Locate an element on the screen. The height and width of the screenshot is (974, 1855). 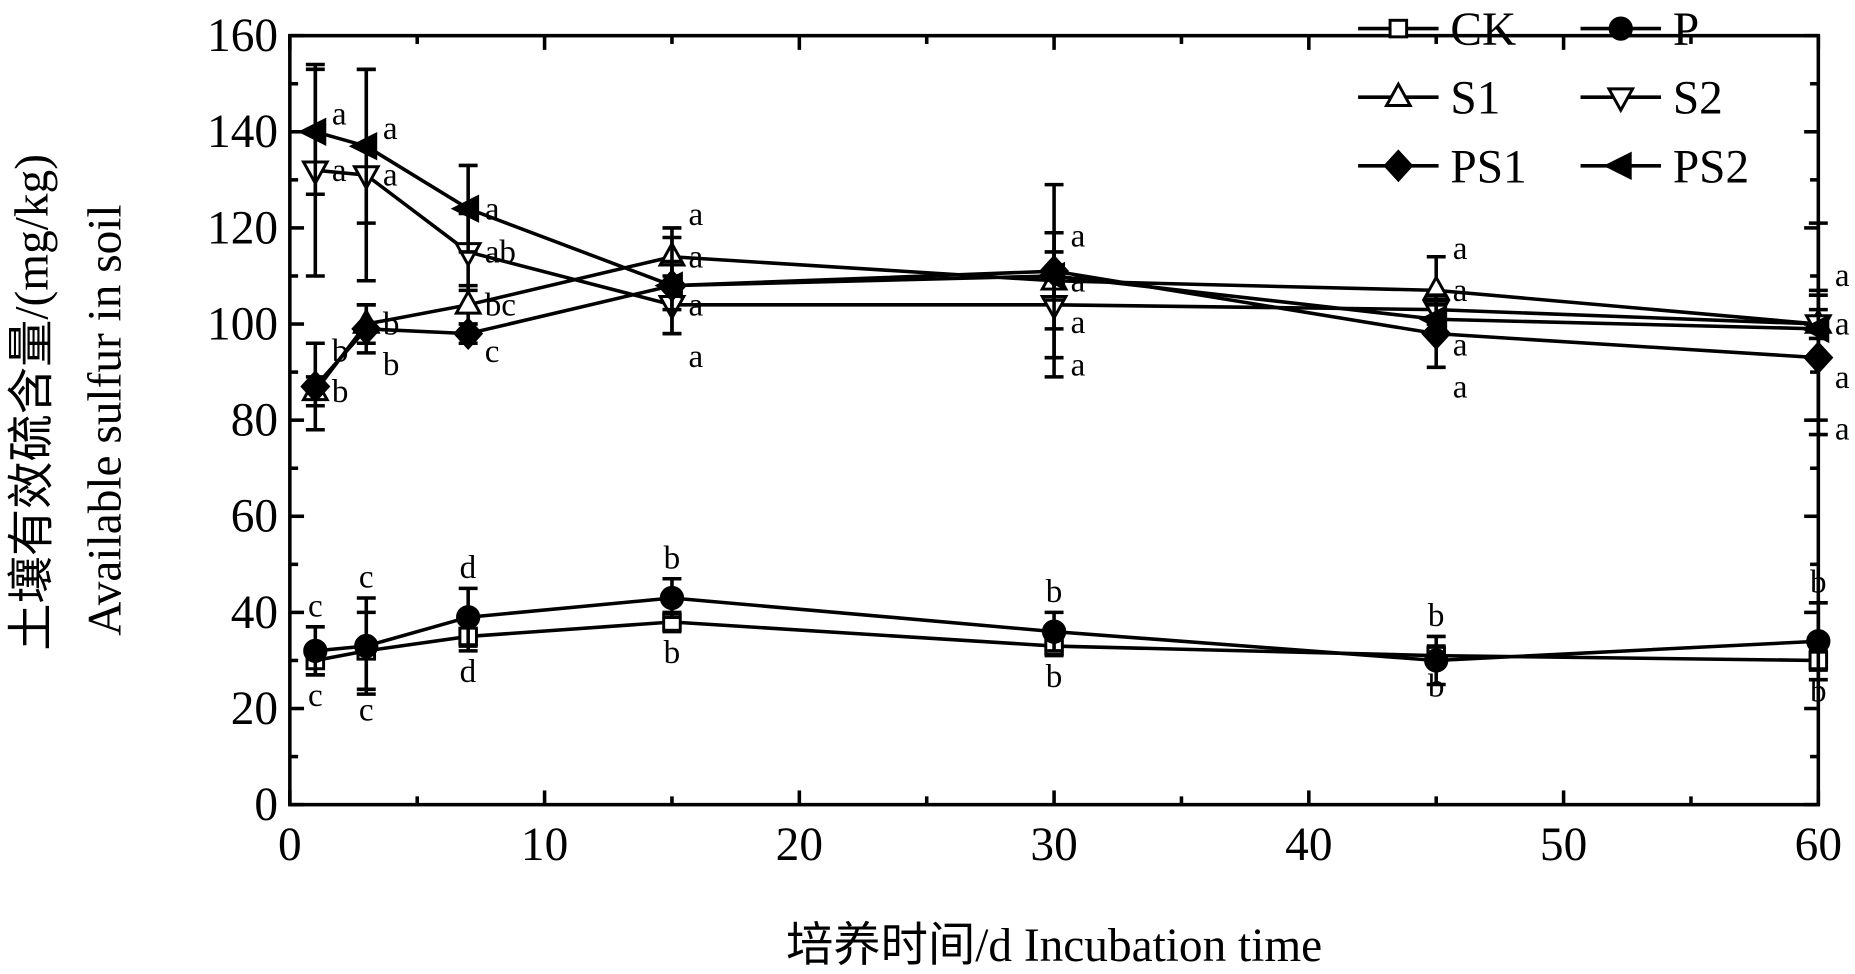
x-tick-label: 50 is located at coordinates (1563, 845).